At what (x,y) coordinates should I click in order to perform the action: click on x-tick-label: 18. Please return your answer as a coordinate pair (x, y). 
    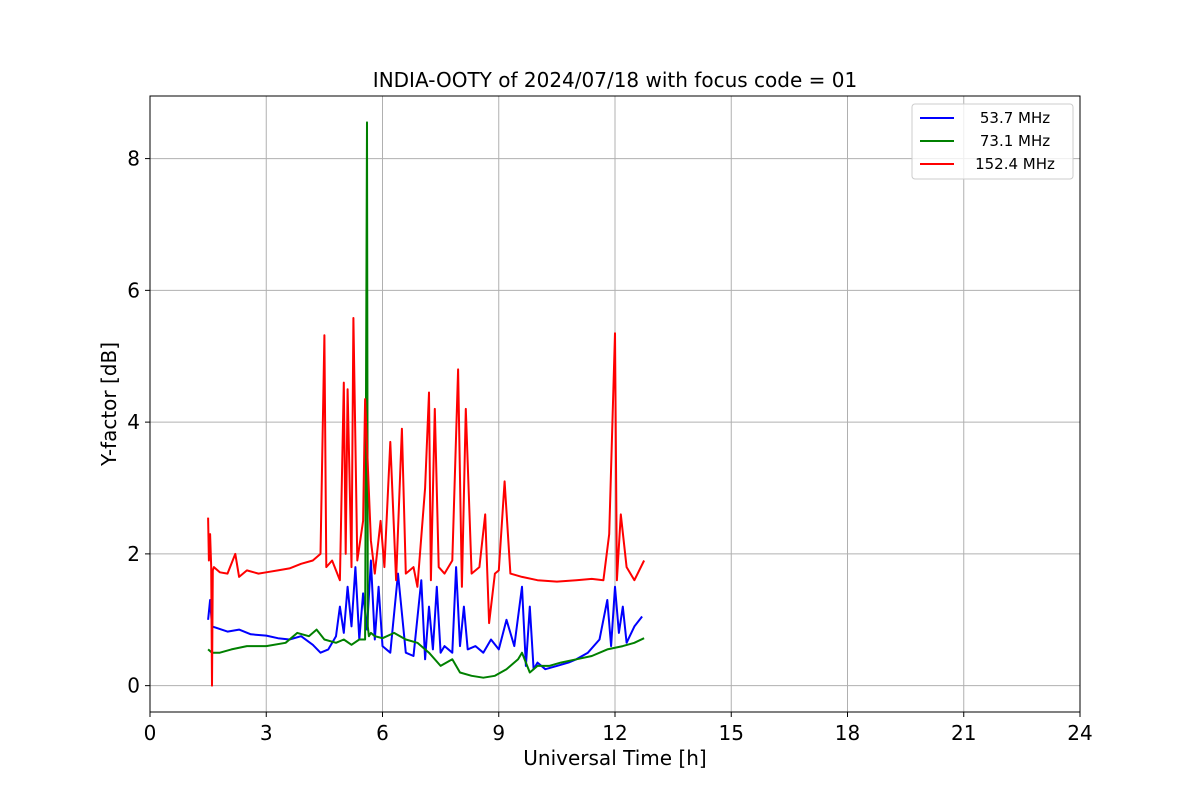
    Looking at the image, I should click on (847, 733).